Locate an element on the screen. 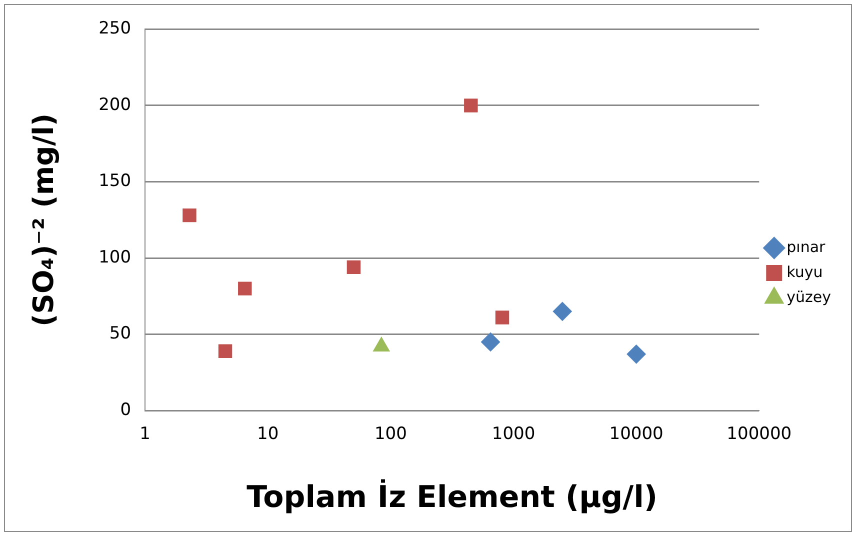 Image resolution: width=860 pixels, height=538 pixels. legend-label: kuyu is located at coordinates (804, 271).